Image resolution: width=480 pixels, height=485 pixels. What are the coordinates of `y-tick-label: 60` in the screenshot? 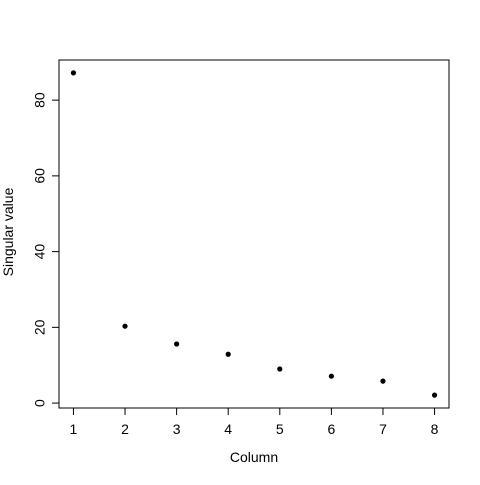 It's located at (40, 176).